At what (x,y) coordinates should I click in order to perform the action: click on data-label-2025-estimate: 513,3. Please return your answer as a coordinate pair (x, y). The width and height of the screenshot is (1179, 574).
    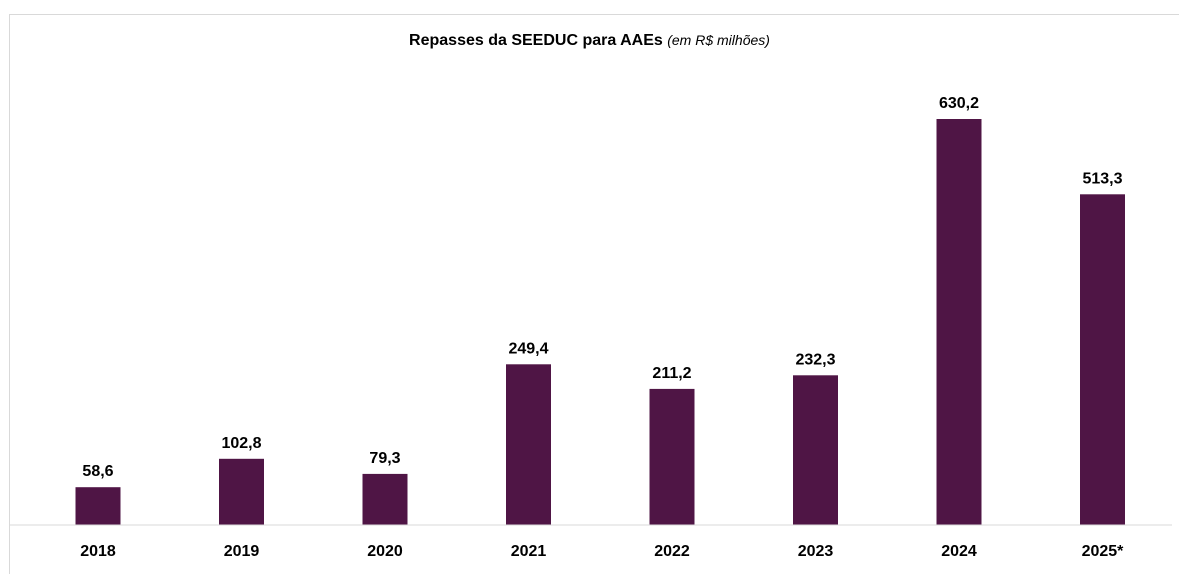
    Looking at the image, I should click on (1102, 178).